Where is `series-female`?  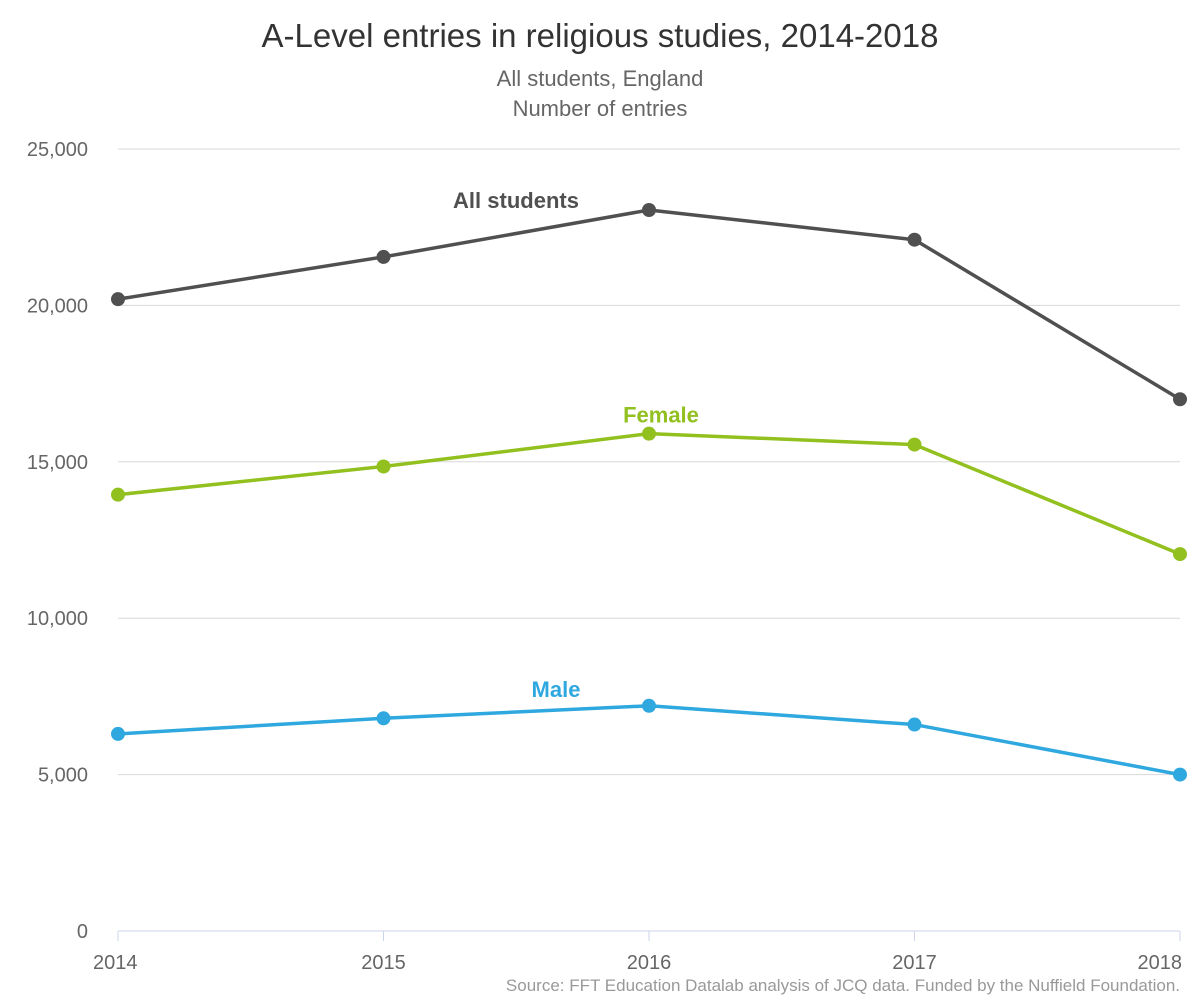
series-female is located at coordinates (649, 494).